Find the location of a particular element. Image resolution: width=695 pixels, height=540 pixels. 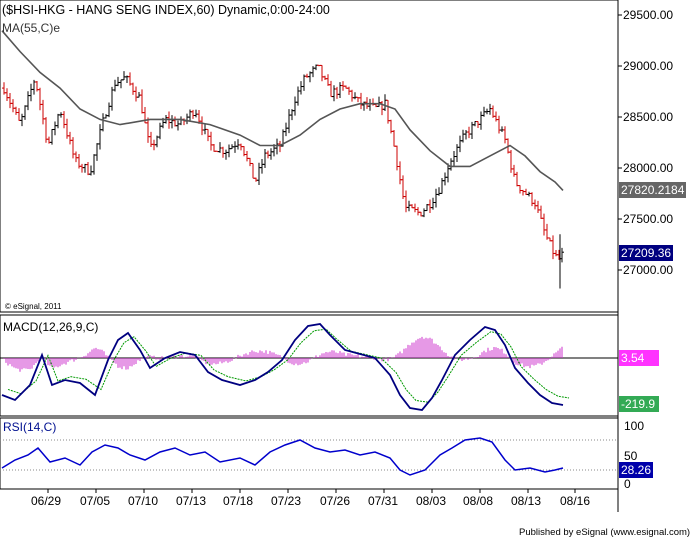

date-label: 08/13 is located at coordinates (526, 501).